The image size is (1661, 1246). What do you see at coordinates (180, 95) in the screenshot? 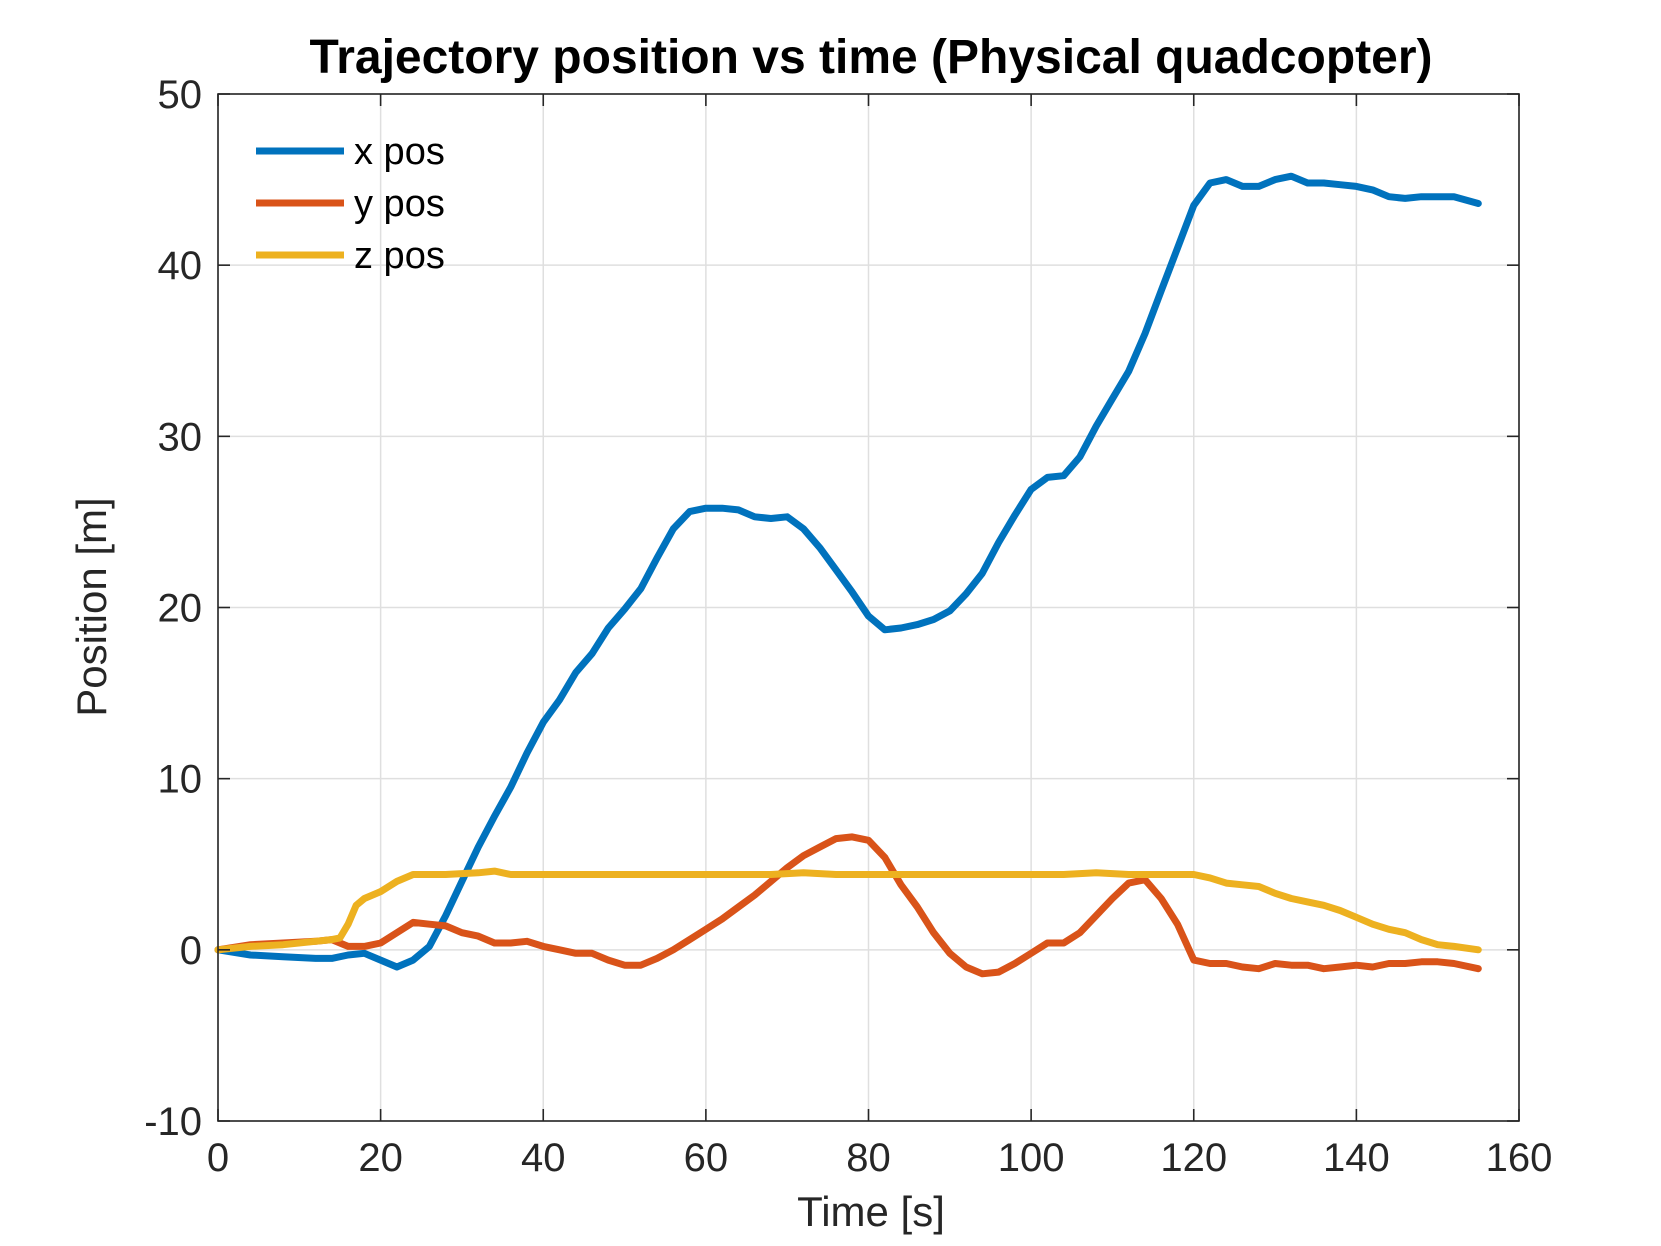
I see `y-tick-label: 50` at bounding box center [180, 95].